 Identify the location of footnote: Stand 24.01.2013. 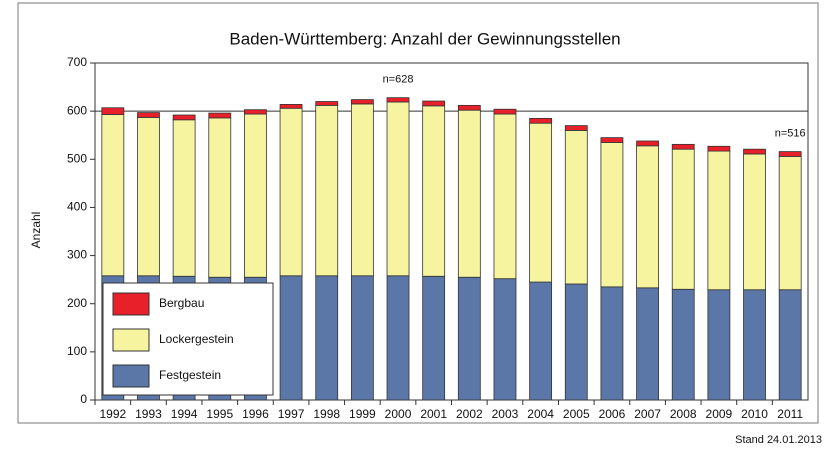
(778, 440).